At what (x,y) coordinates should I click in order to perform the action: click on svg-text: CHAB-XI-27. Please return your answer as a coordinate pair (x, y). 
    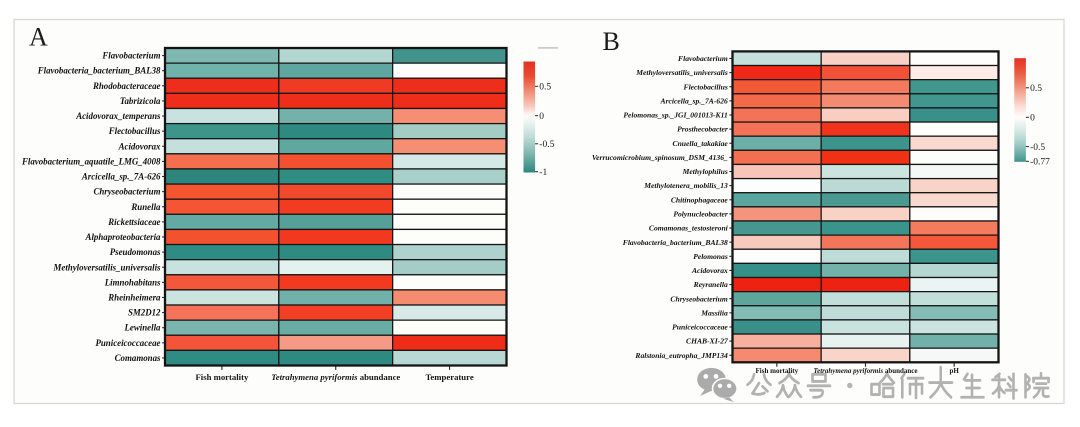
    Looking at the image, I should click on (707, 341).